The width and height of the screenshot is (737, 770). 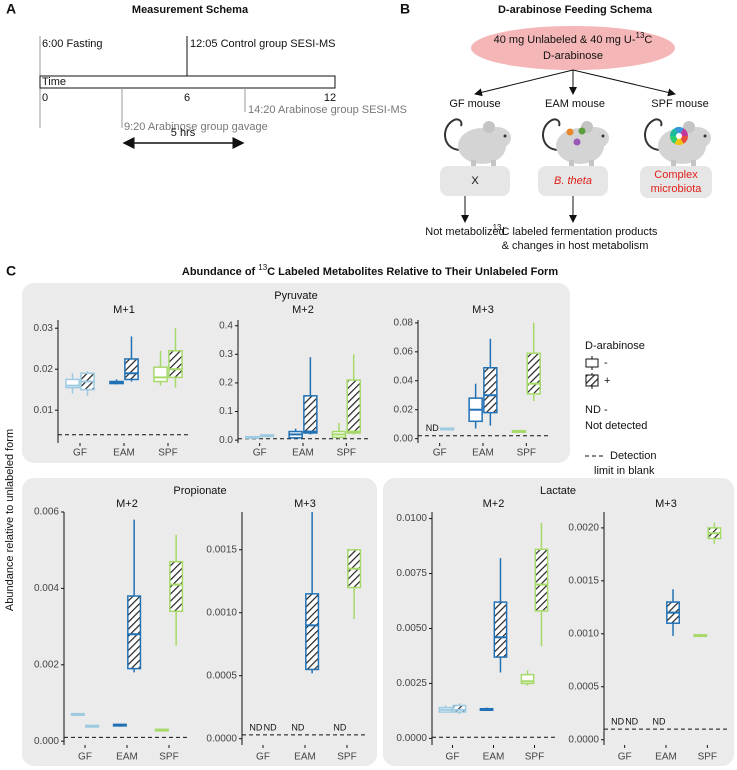 What do you see at coordinates (44, 328) in the screenshot?
I see `y-tick-label: 0.03` at bounding box center [44, 328].